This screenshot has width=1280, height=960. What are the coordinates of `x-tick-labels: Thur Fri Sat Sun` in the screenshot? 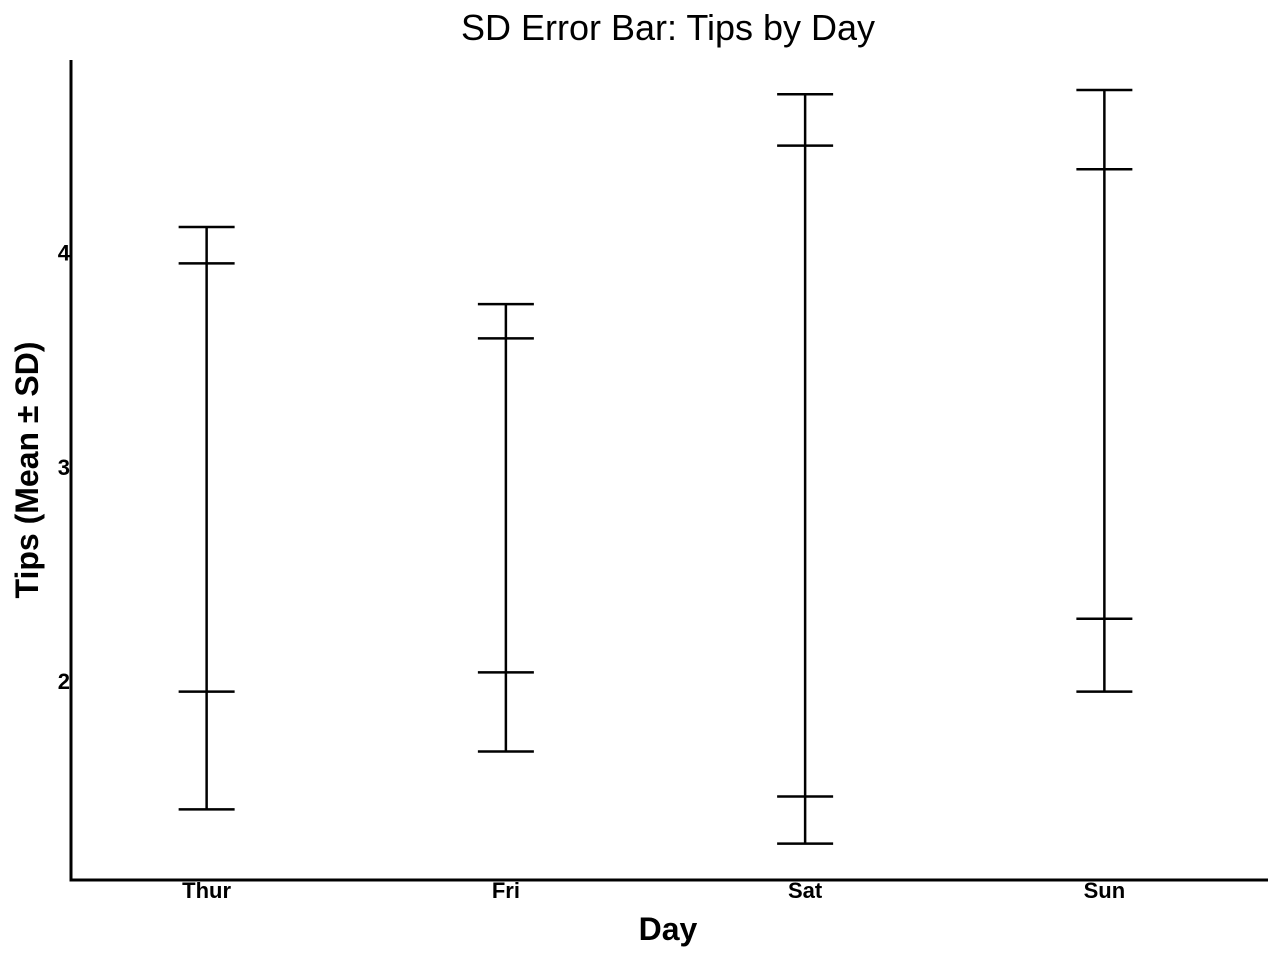 It's located at (653, 890).